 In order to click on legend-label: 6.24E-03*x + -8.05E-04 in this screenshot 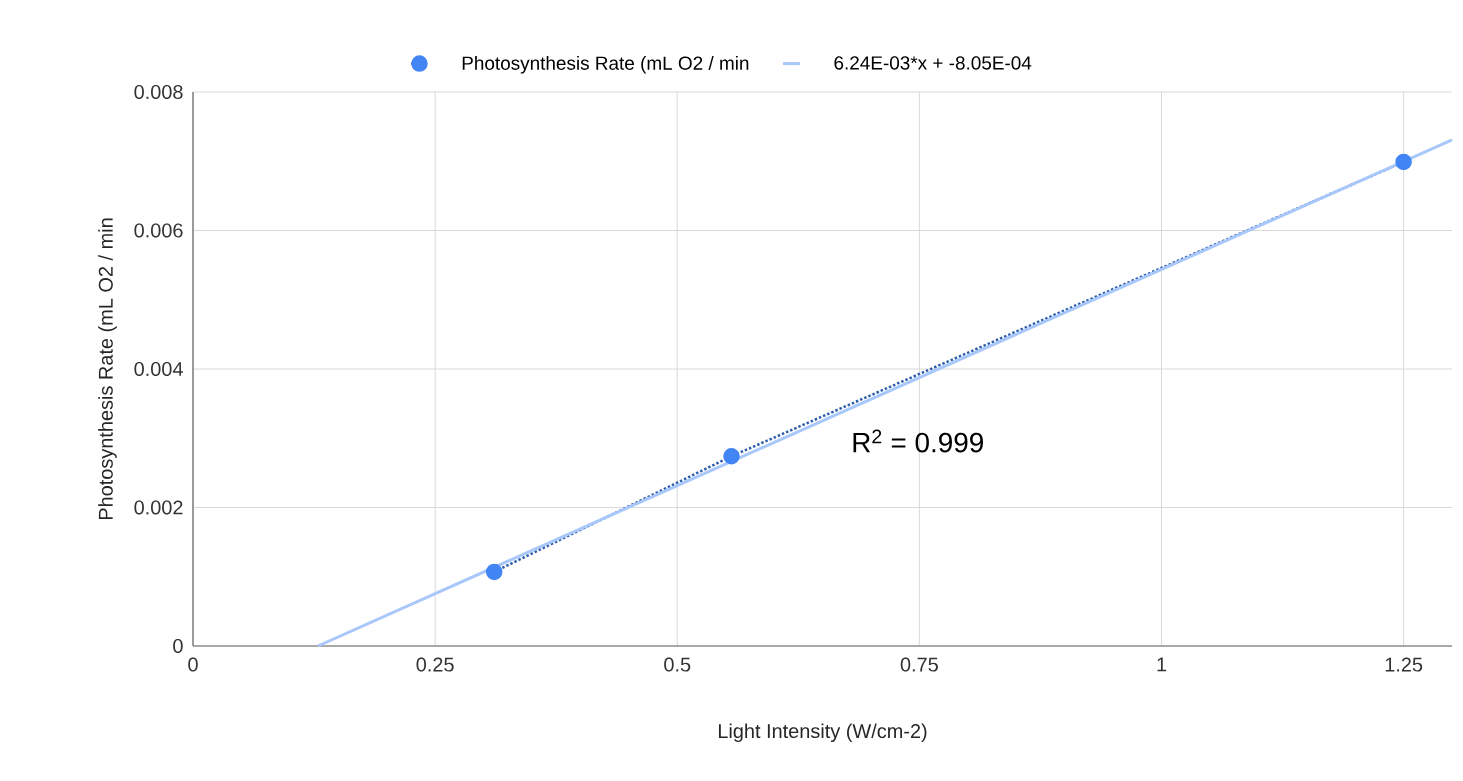, I will do `click(933, 63)`.